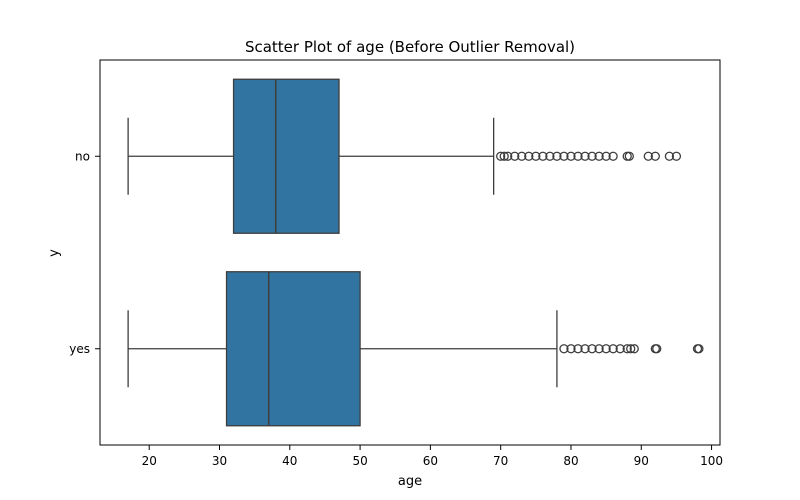  What do you see at coordinates (641, 461) in the screenshot?
I see `x-tick-label: 90` at bounding box center [641, 461].